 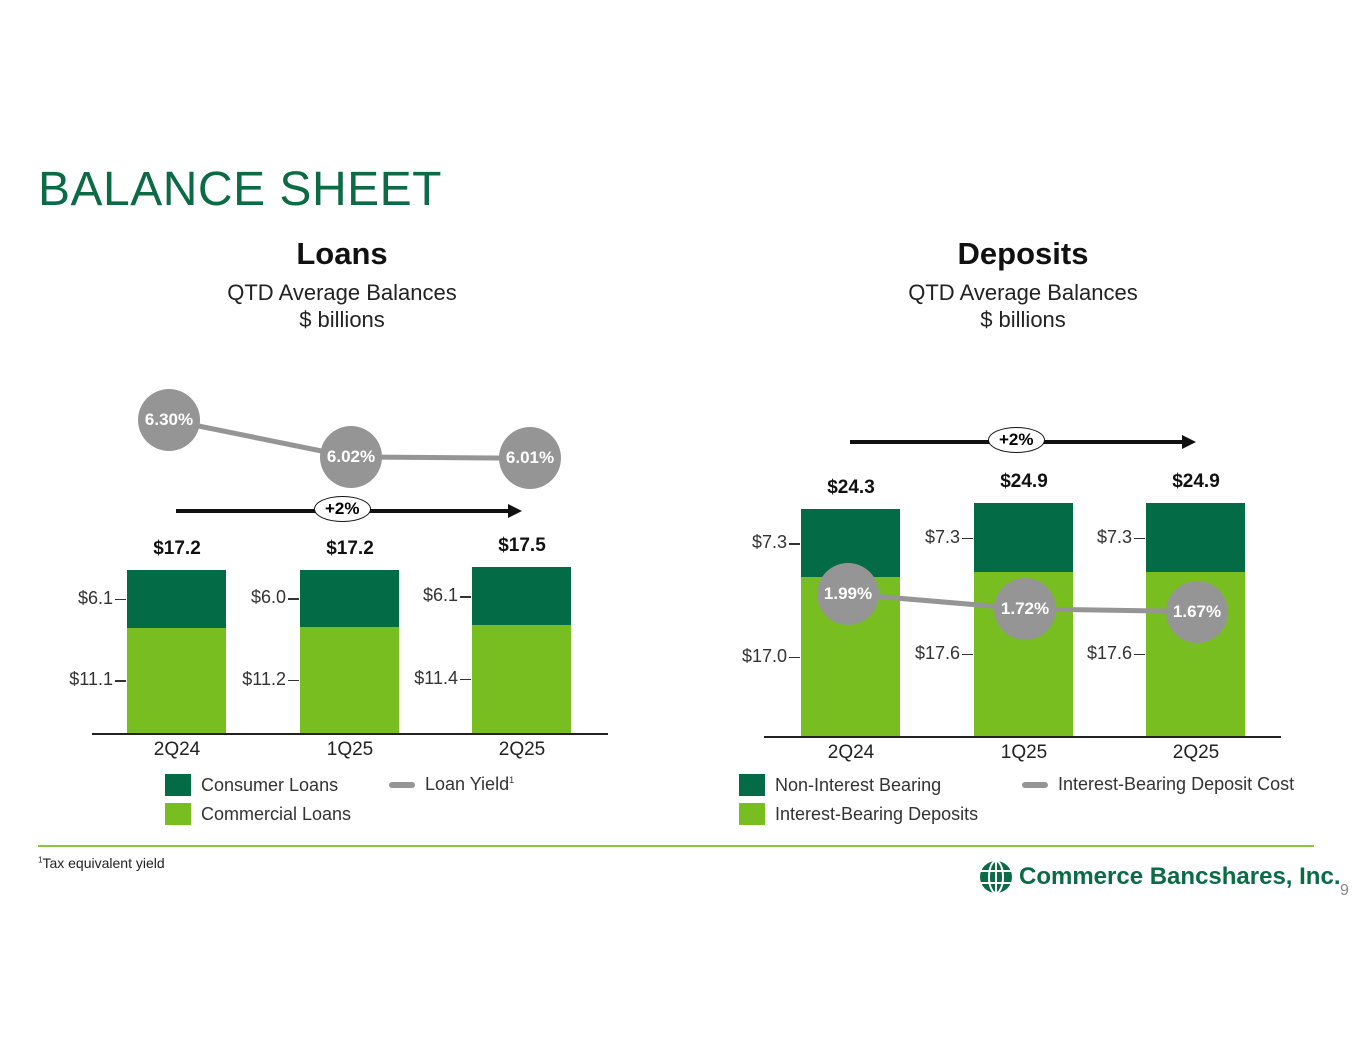 I want to click on legend-label: Non-Interest Bearing, so click(x=858, y=784).